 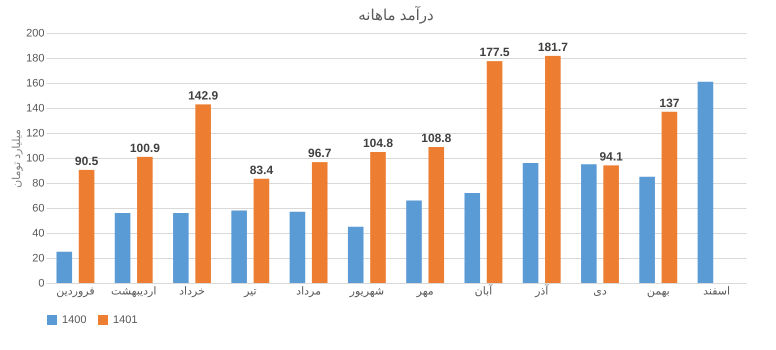 I want to click on data-label: 108.8, so click(x=436, y=138).